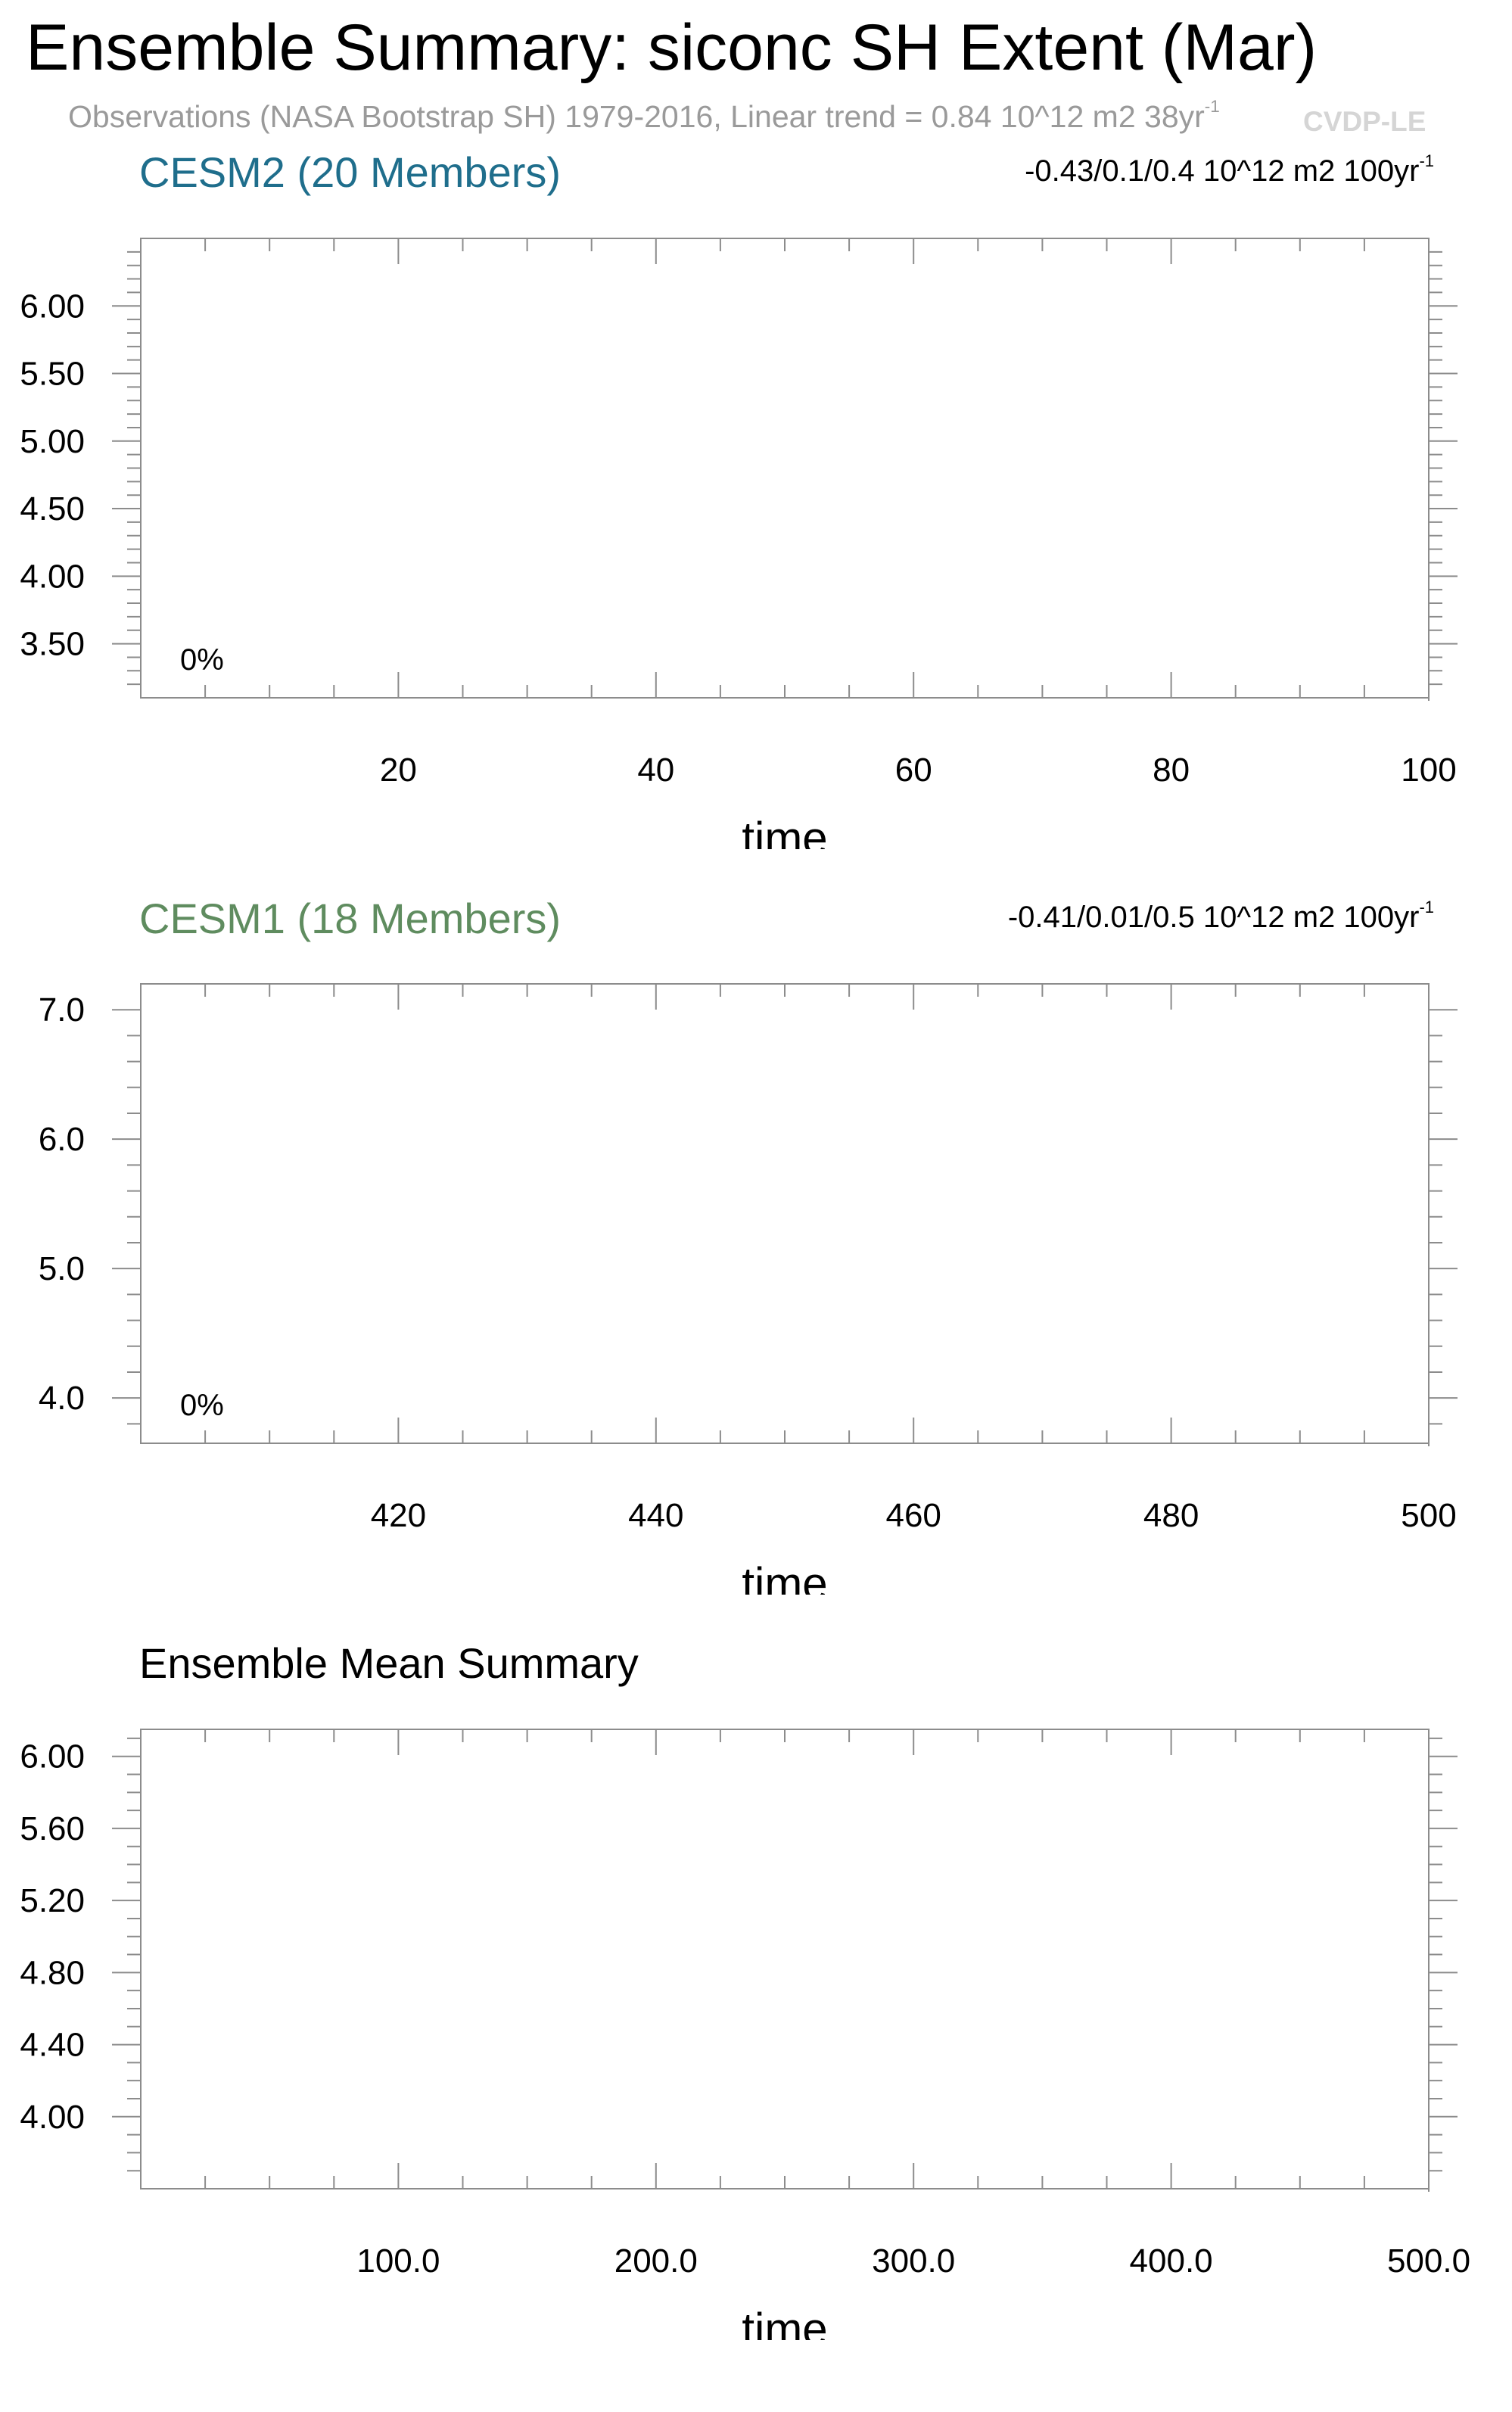  Describe the element at coordinates (1171, 2261) in the screenshot. I see `x-tick-label: 400.0` at that location.